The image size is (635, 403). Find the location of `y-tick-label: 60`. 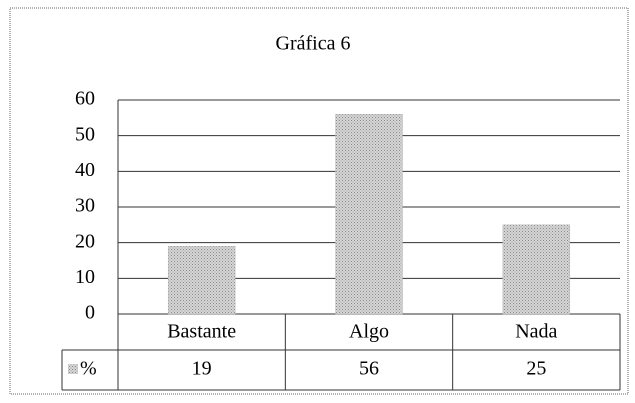

y-tick-label: 60 is located at coordinates (85, 99).